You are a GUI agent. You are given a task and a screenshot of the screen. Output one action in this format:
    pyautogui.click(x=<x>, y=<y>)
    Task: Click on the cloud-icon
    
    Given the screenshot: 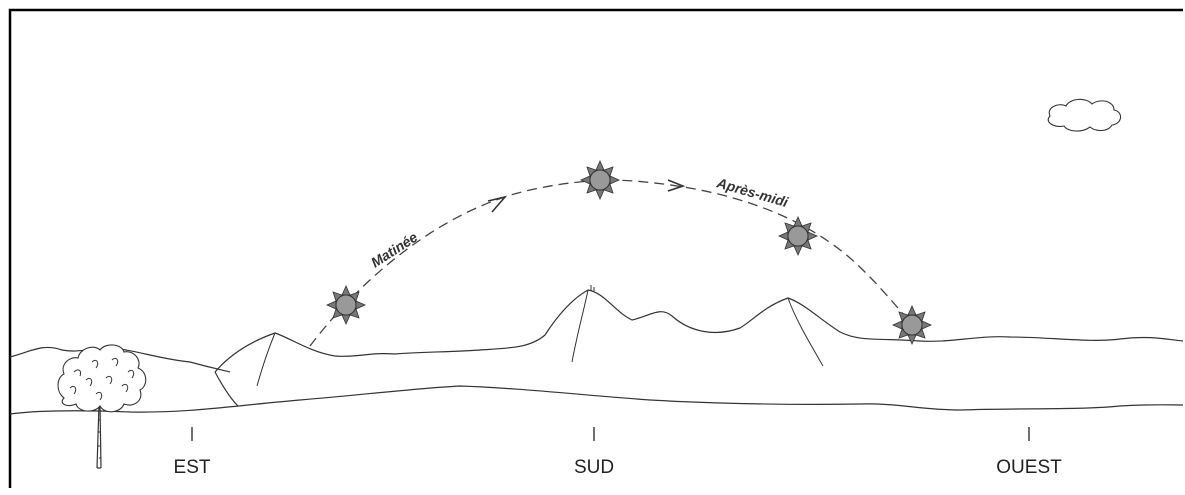 What is the action you would take?
    pyautogui.click(x=1084, y=115)
    